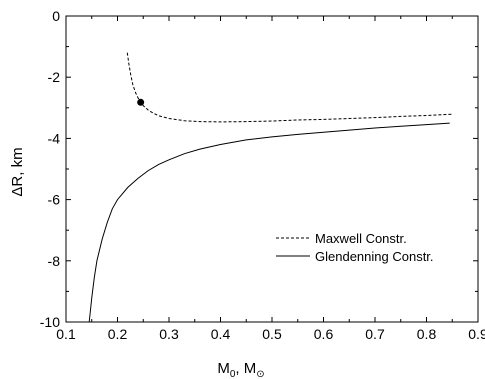 The height and width of the screenshot is (379, 485). Describe the element at coordinates (375, 334) in the screenshot. I see `x-tick-label: 0.7` at that location.